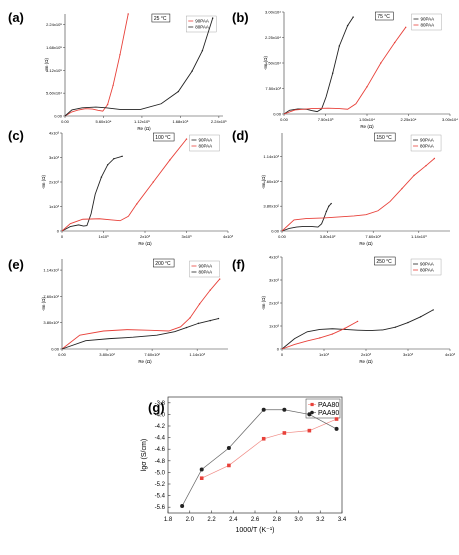 The image size is (459, 555). I want to click on x-tick-label: 3.00x10⁴, so click(450, 119).